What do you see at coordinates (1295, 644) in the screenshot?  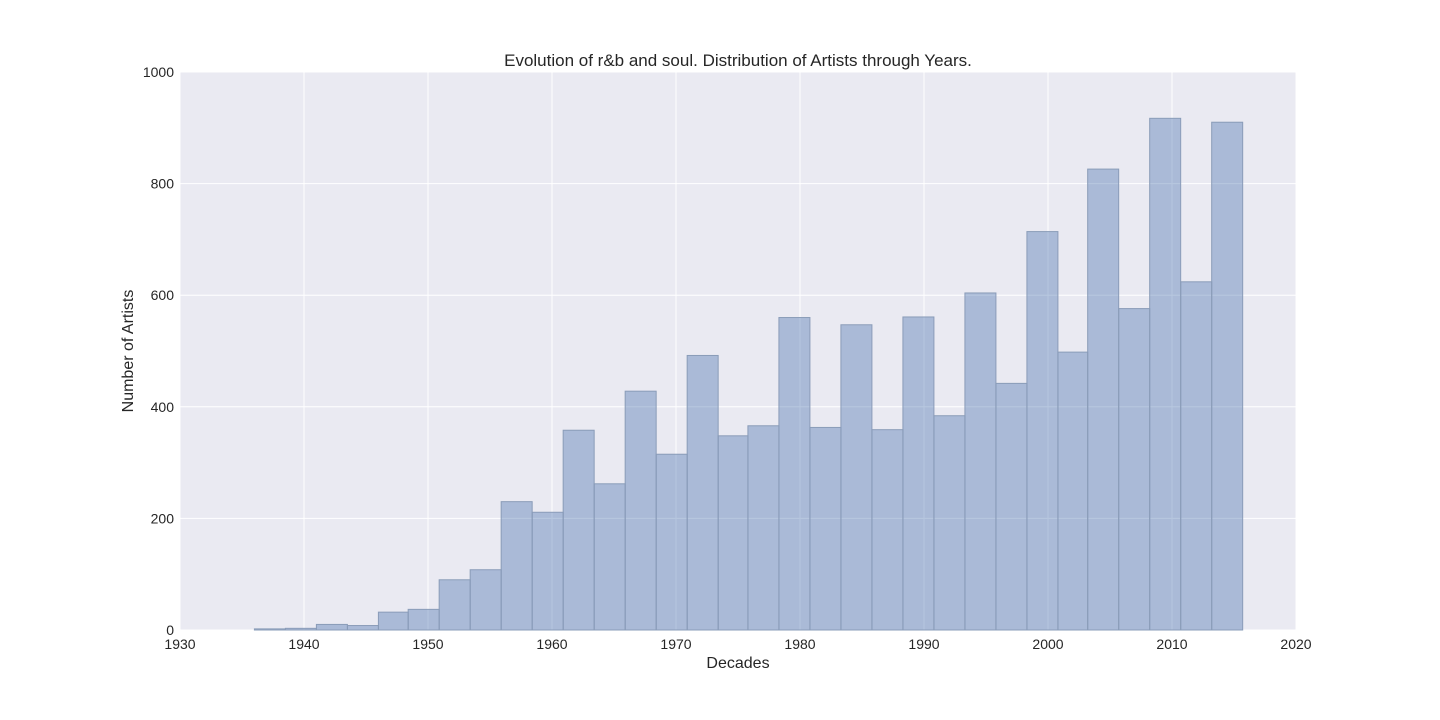 I see `x-tick-label: 2020` at bounding box center [1295, 644].